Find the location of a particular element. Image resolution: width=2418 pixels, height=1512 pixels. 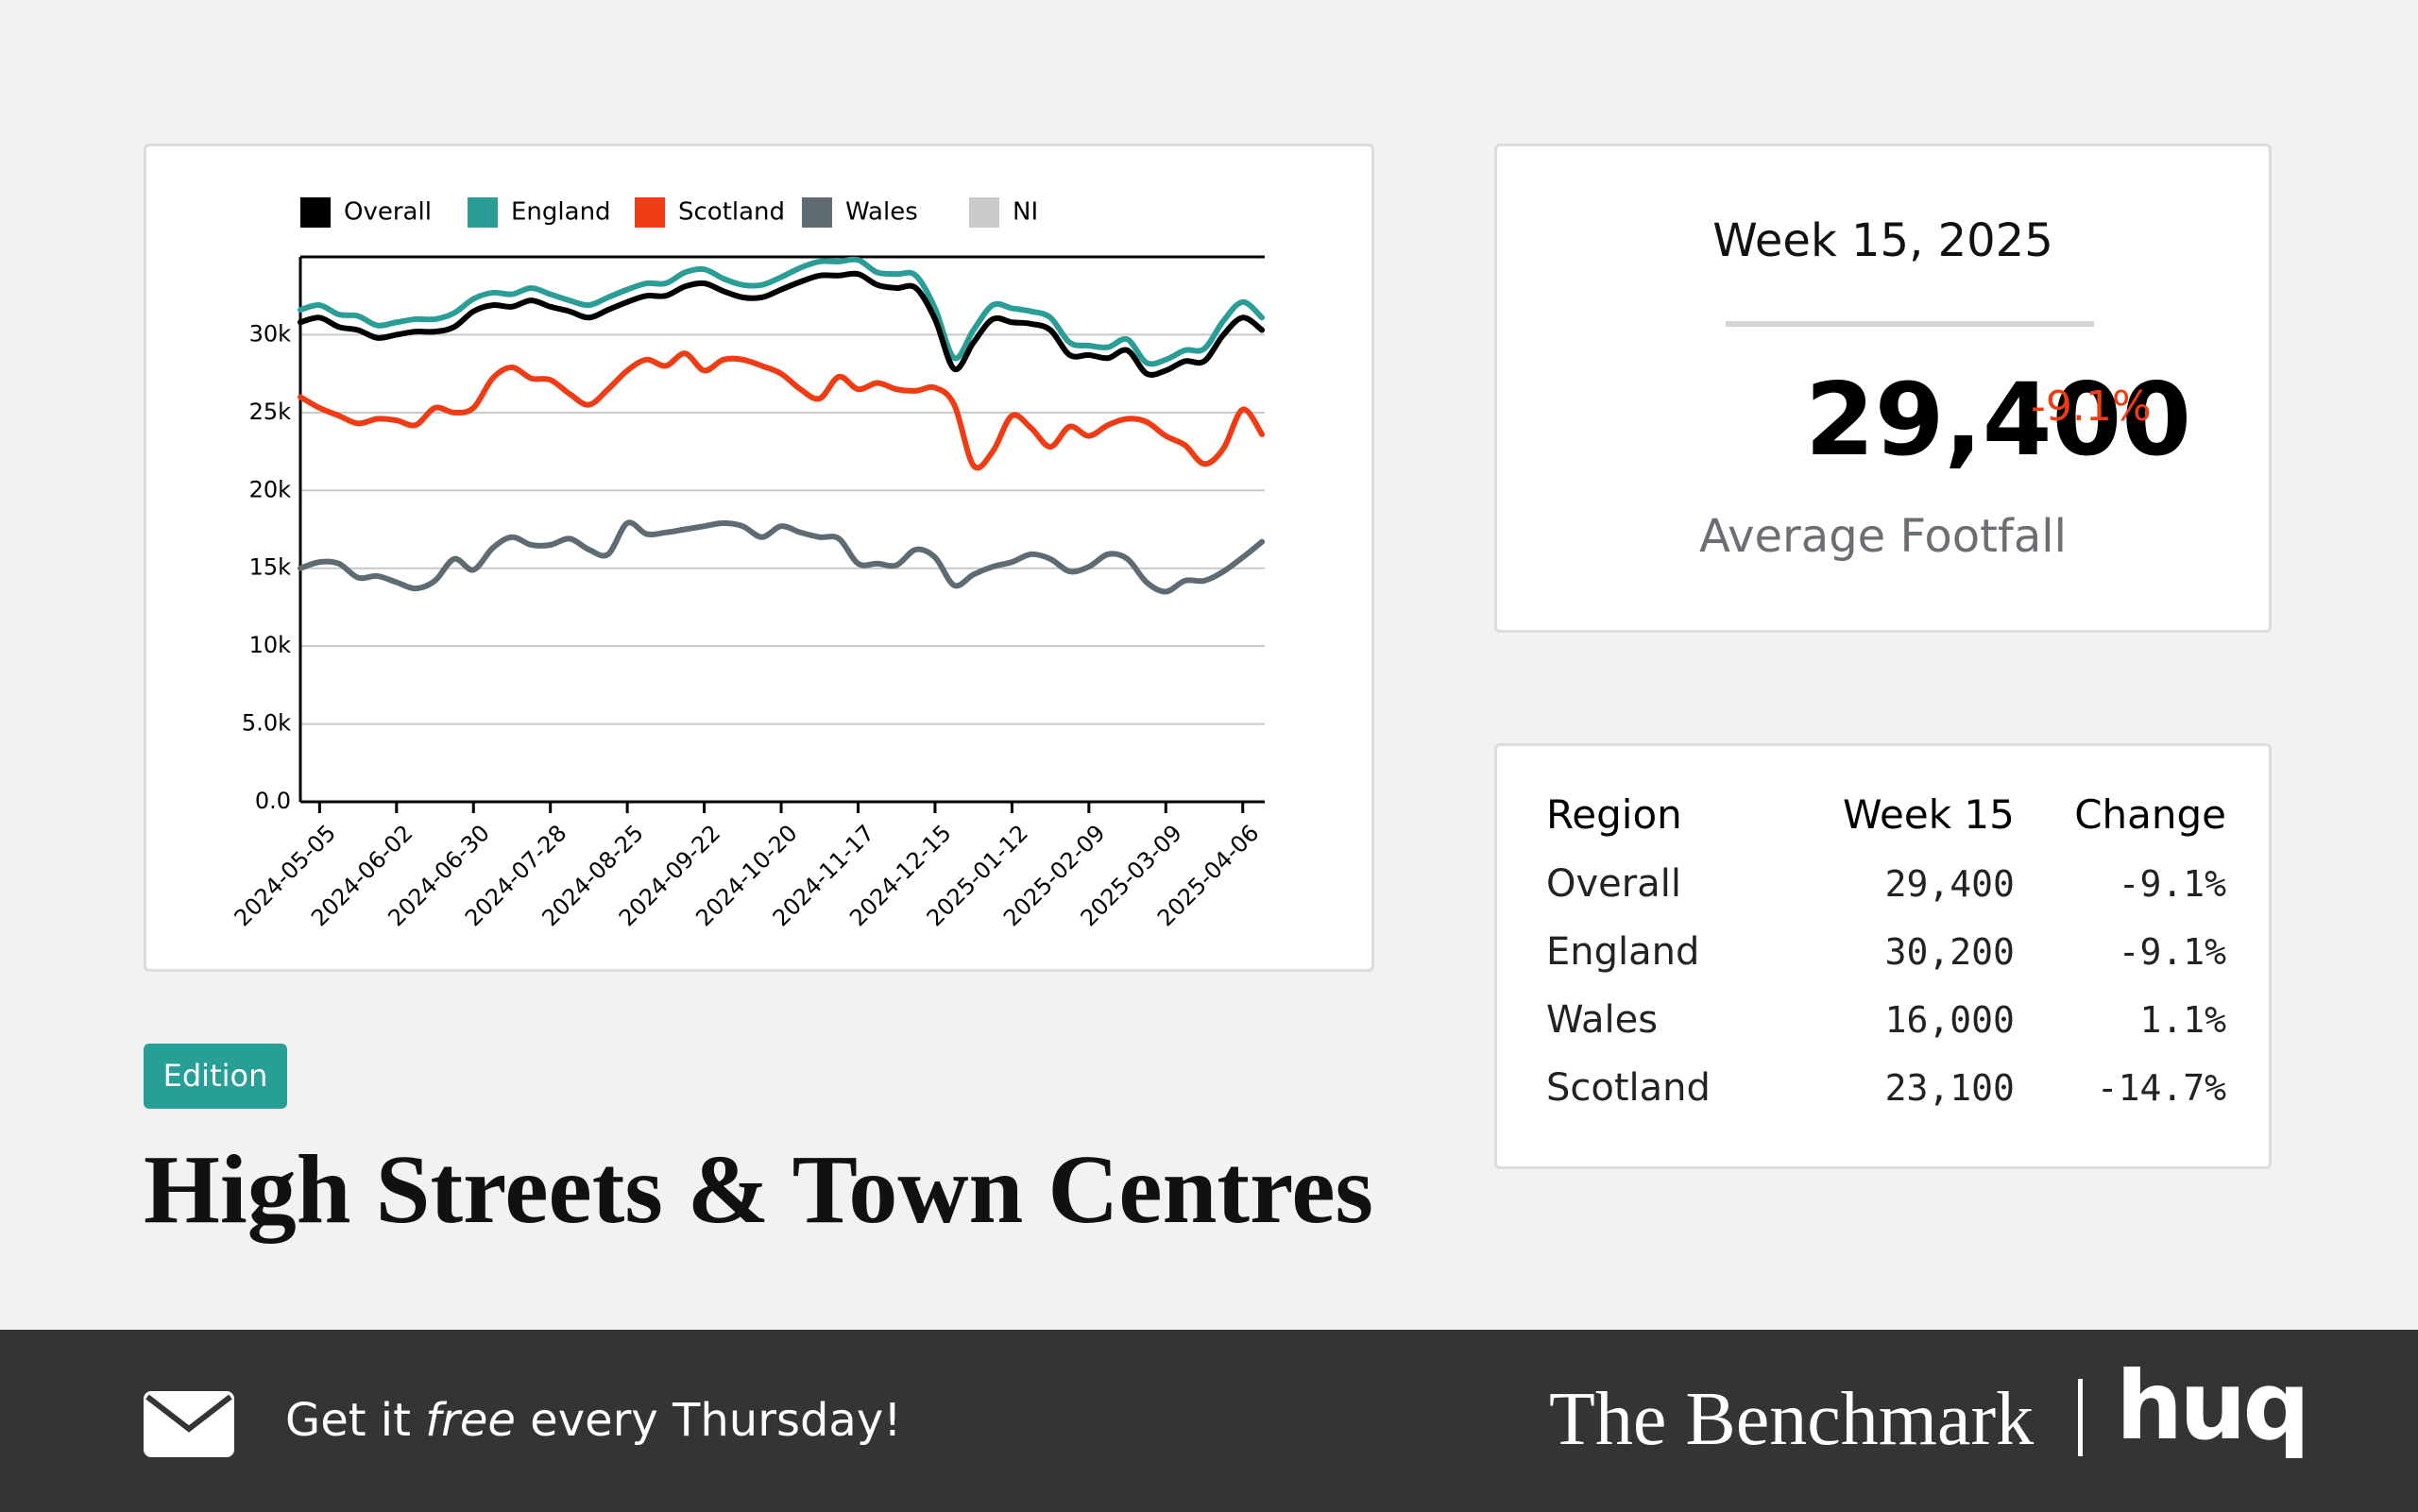

tagline-text: every Thursday! is located at coordinates (708, 1420).